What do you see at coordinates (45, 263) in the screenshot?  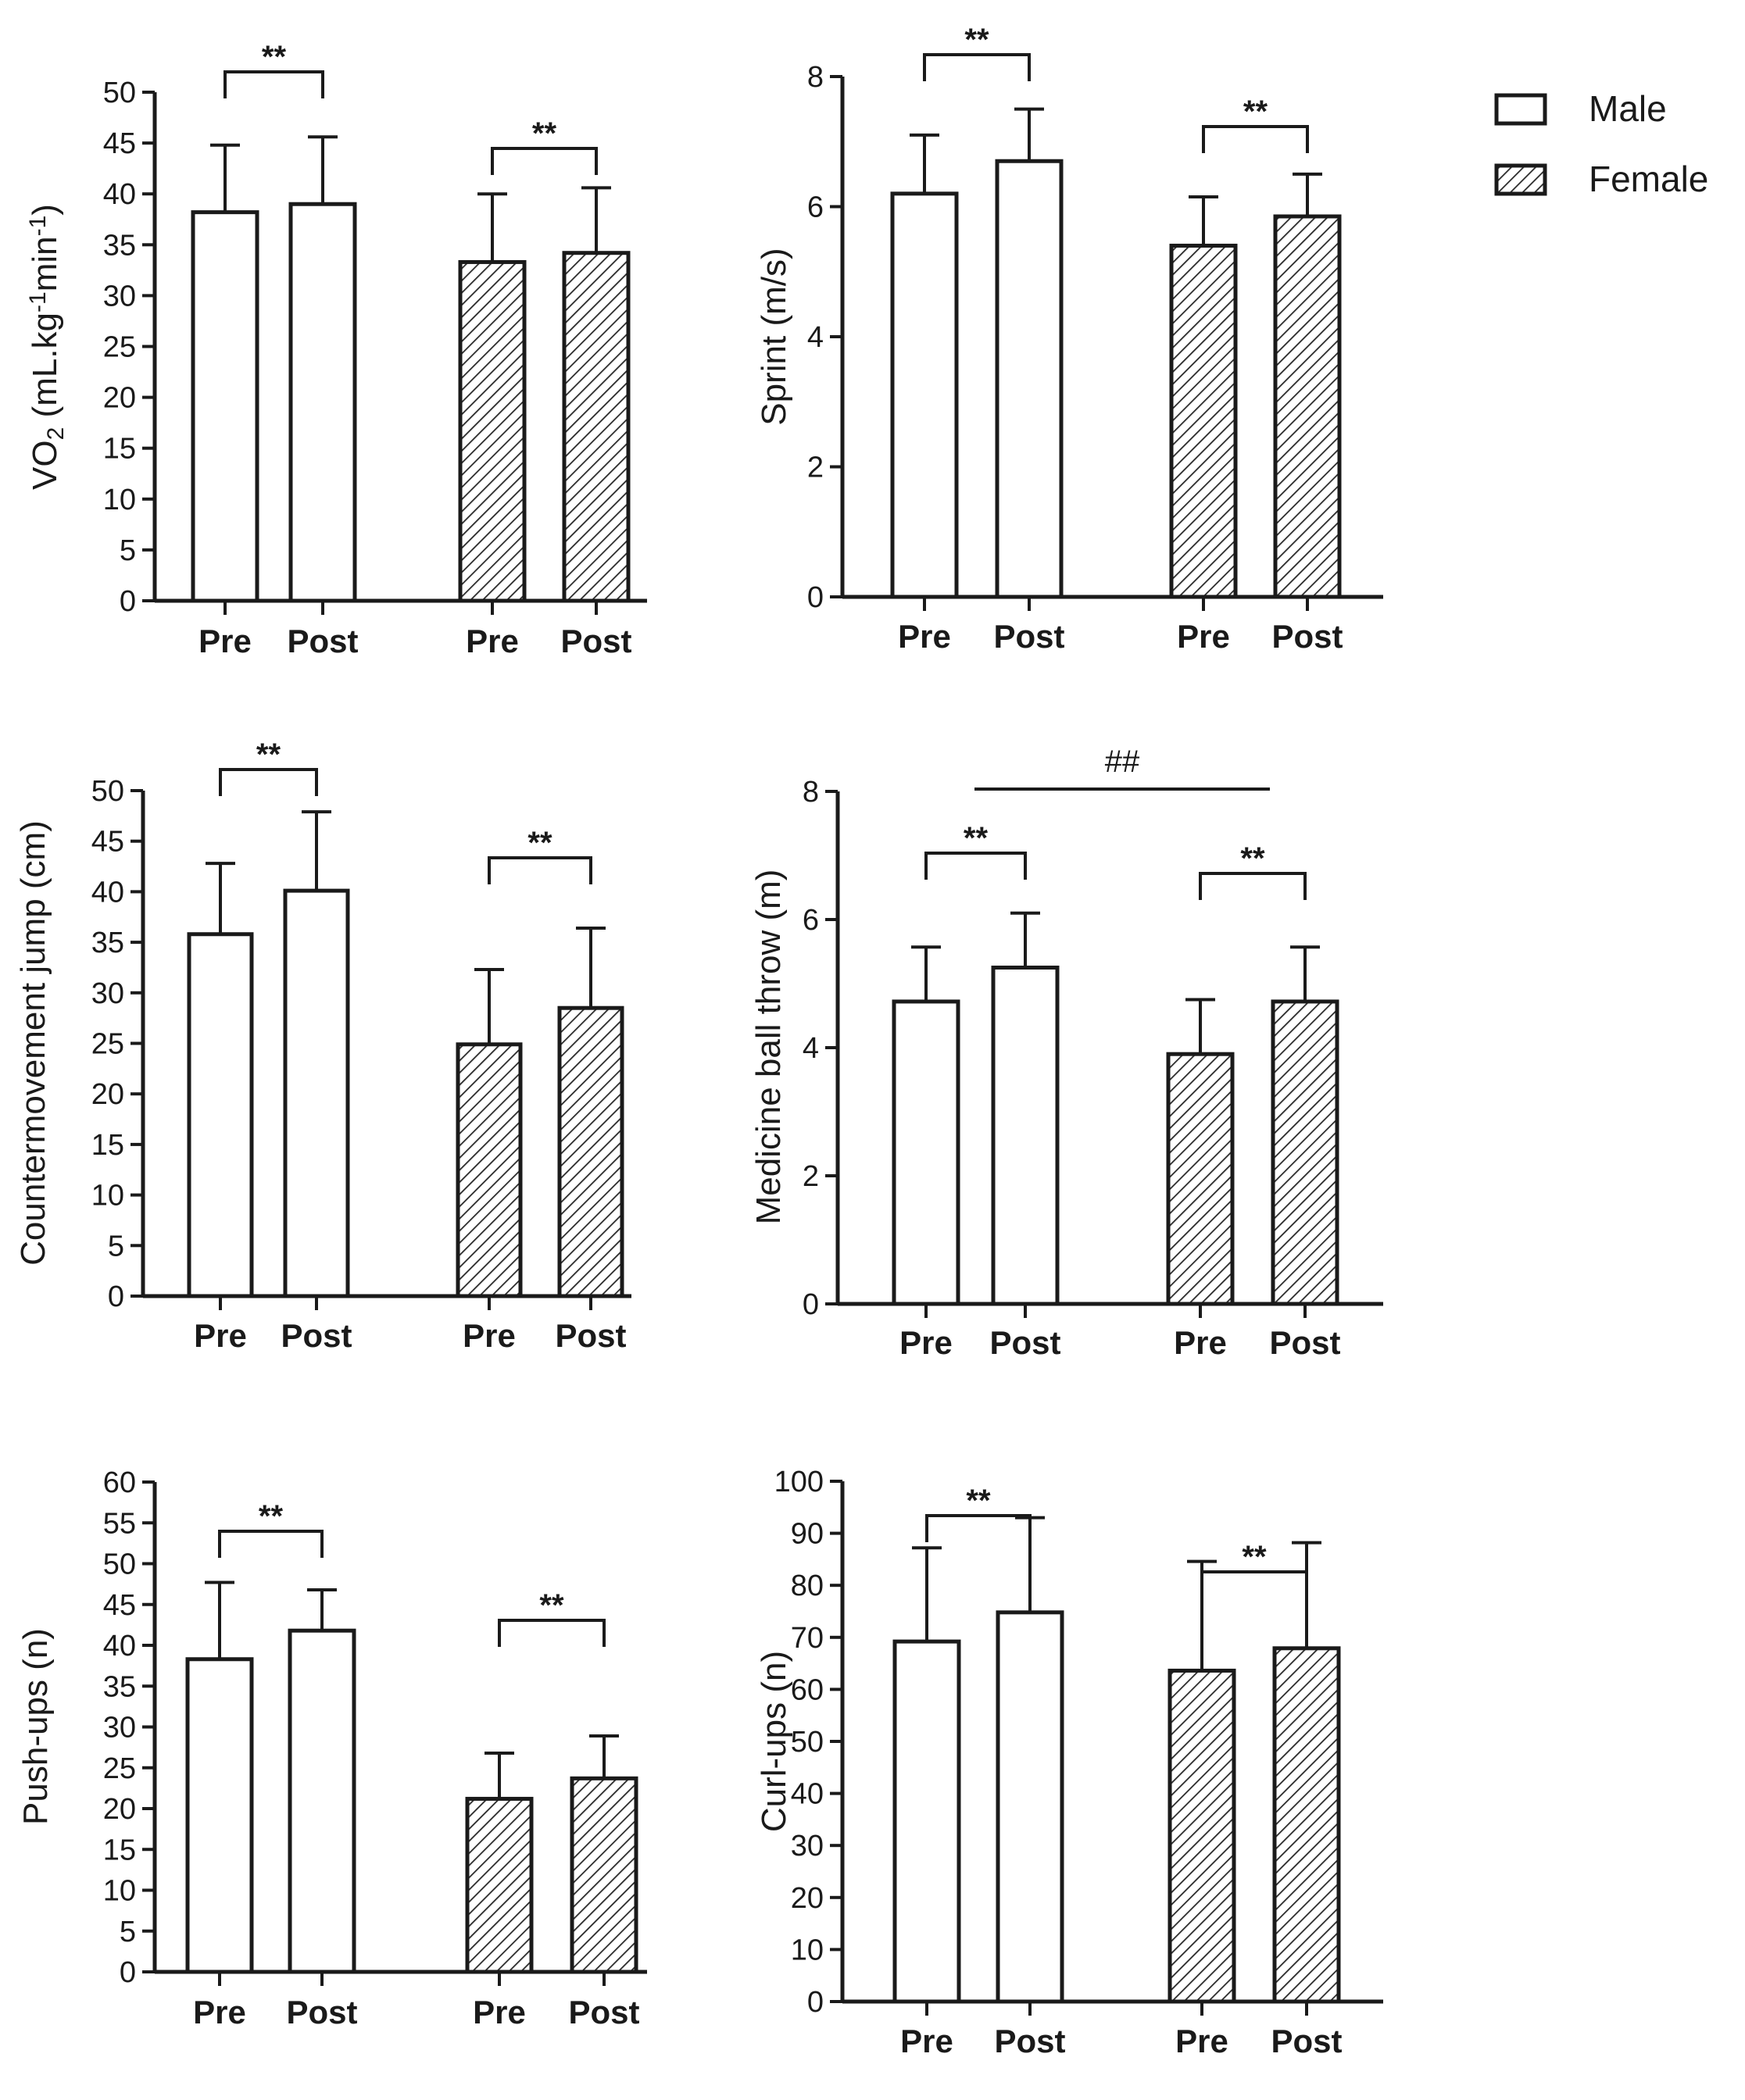 I see `y-axis-title-part: min` at bounding box center [45, 263].